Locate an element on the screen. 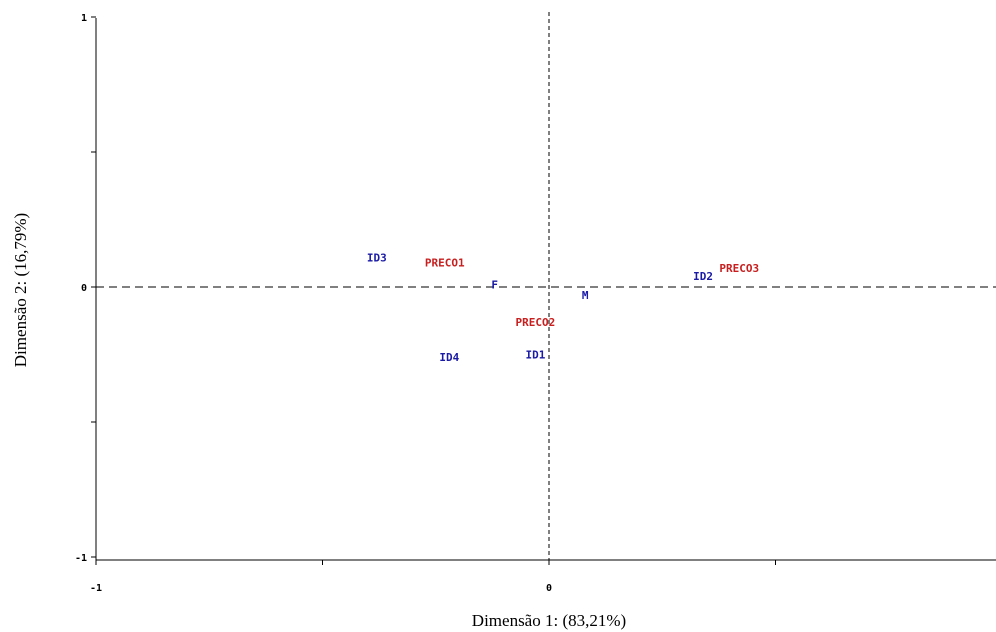 This screenshot has width=996, height=632. point-labels: ID3 F M ID4 ID1 ID2 PRECO1 PRECO2 PRECO3 is located at coordinates (563, 307).